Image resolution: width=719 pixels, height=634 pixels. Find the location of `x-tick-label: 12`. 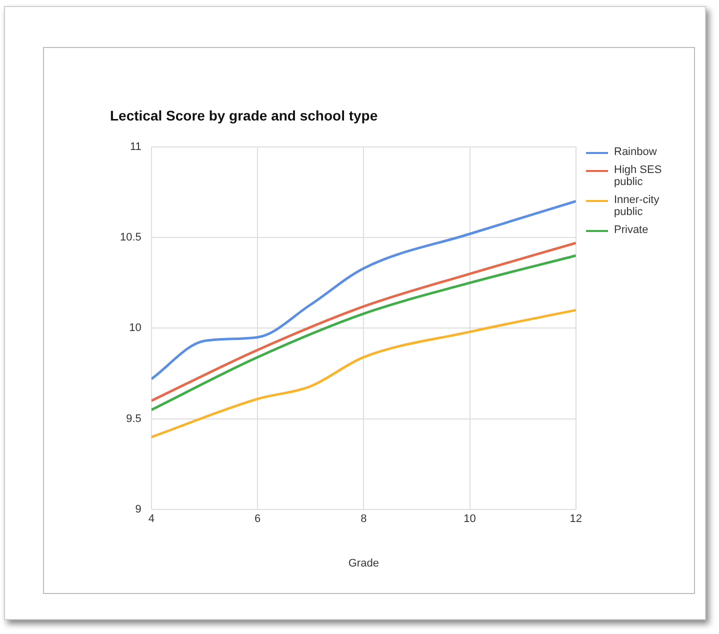

x-tick-label: 12 is located at coordinates (576, 519).